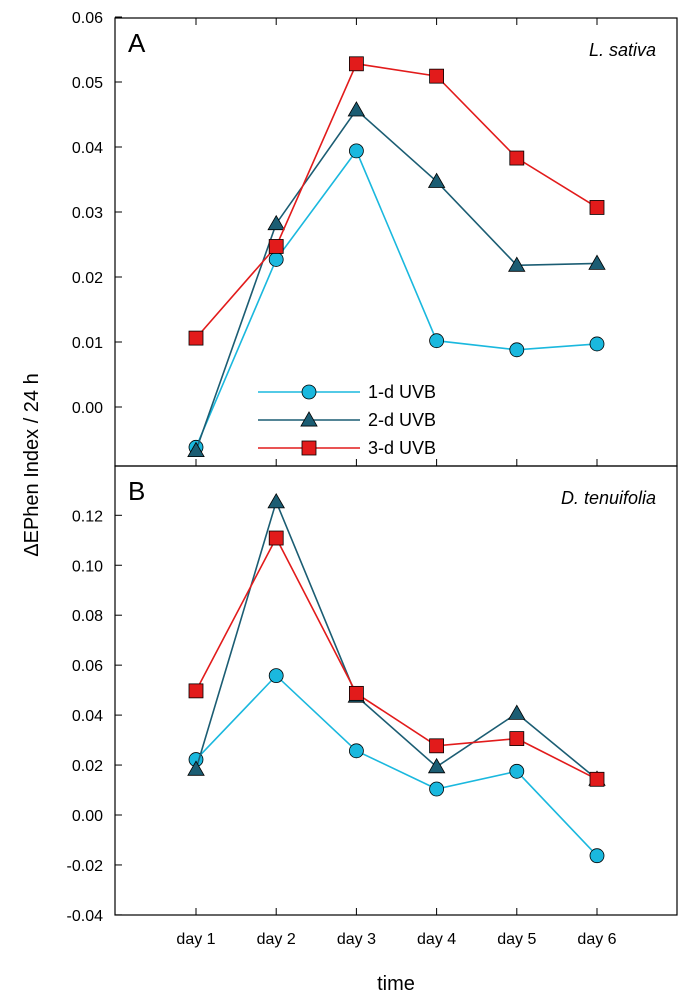 The image size is (683, 996). I want to click on panel-species-label: L. sativa, so click(622, 50).